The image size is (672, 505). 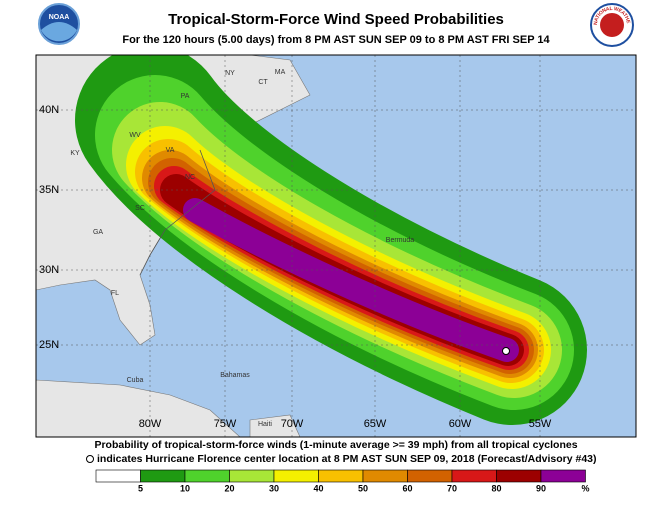 What do you see at coordinates (452, 488) in the screenshot?
I see `legend-tick-label: 70` at bounding box center [452, 488].